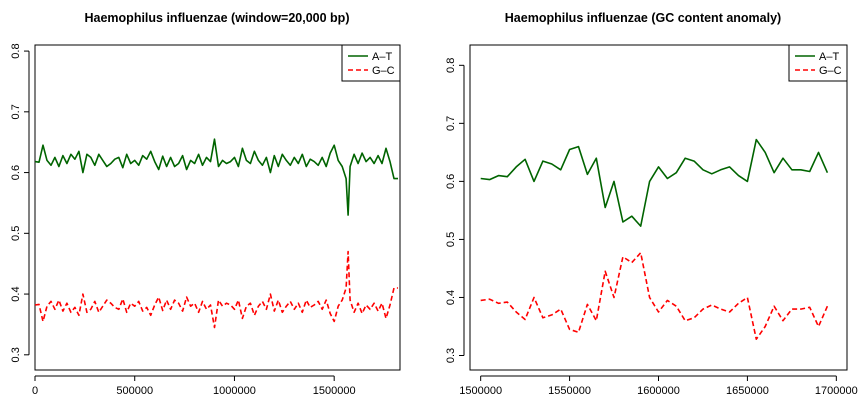 Image resolution: width=867 pixels, height=410 pixels. I want to click on x-tick-label: 500000, so click(134, 391).